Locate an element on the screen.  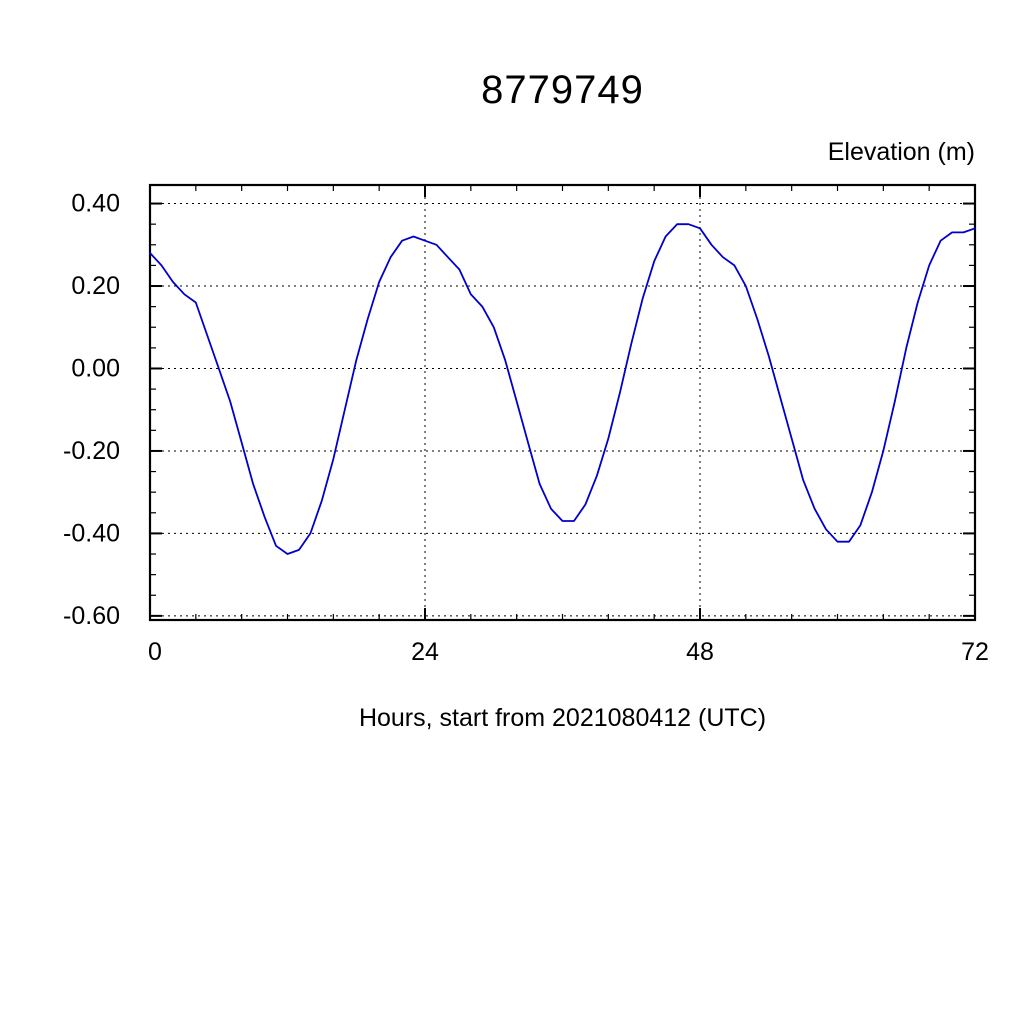
x-tick-label: 24 is located at coordinates (425, 652).